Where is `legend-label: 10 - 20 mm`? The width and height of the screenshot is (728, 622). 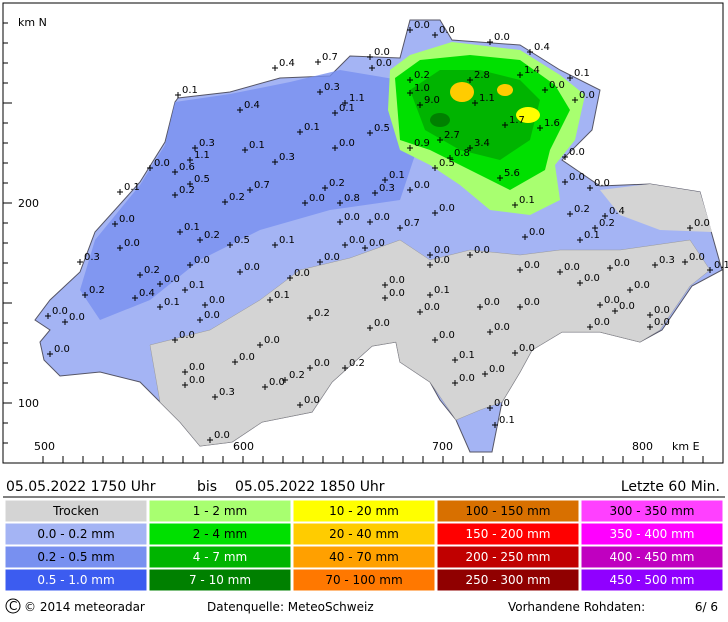
legend-label: 10 - 20 mm is located at coordinates (364, 511).